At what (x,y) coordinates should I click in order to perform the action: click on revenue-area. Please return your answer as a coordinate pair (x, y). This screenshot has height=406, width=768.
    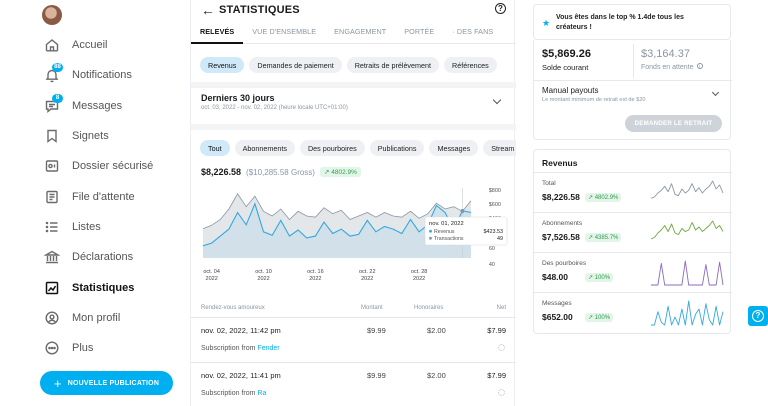
    Looking at the image, I should click on (337, 230).